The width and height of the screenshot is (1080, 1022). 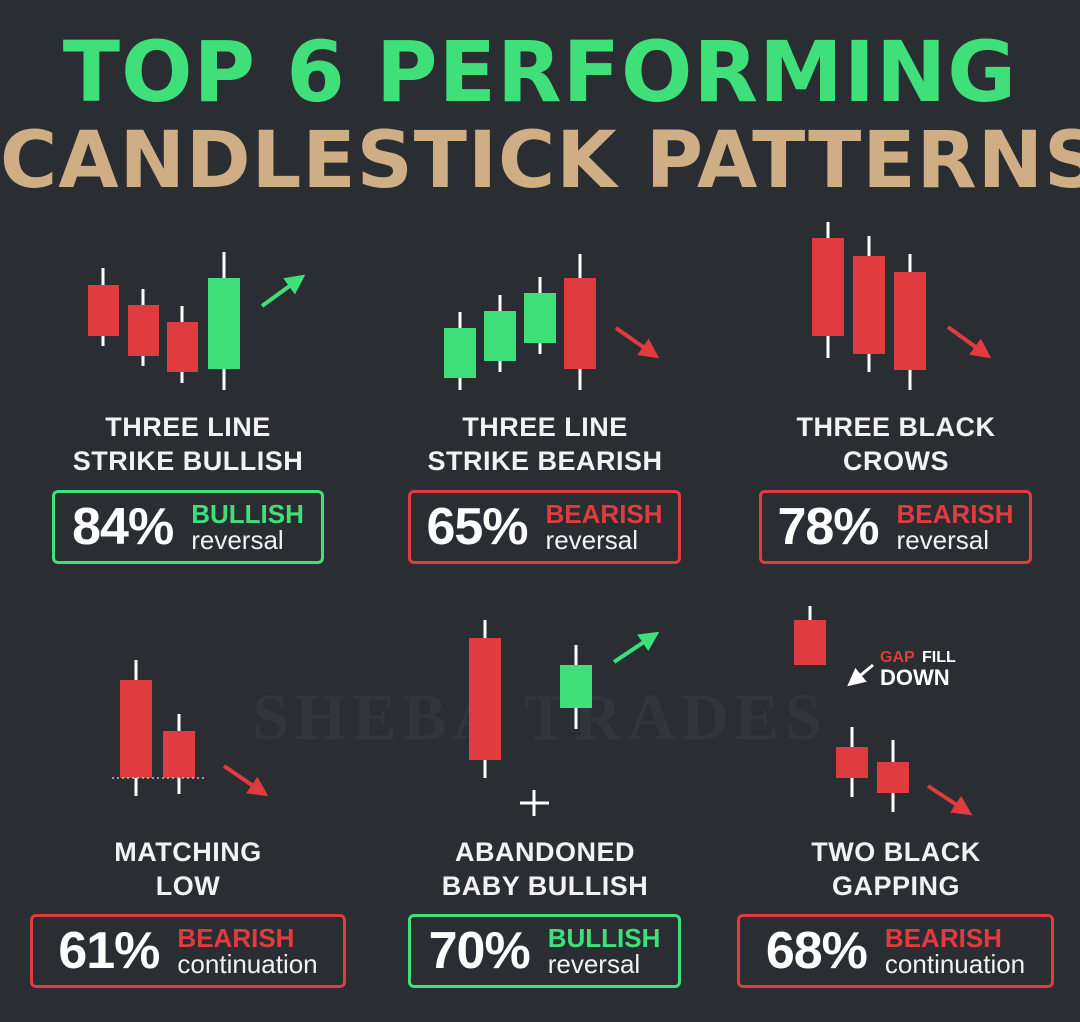 What do you see at coordinates (883, 711) in the screenshot?
I see `pattern-6-candles: GAP FILL DOWN` at bounding box center [883, 711].